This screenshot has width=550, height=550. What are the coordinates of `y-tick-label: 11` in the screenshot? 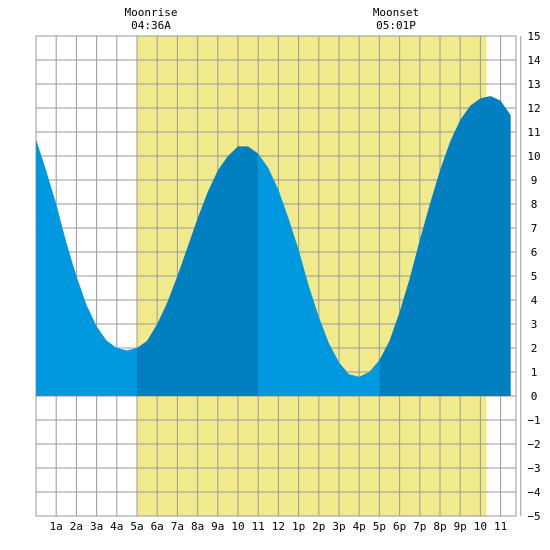 It's located at (533, 132).